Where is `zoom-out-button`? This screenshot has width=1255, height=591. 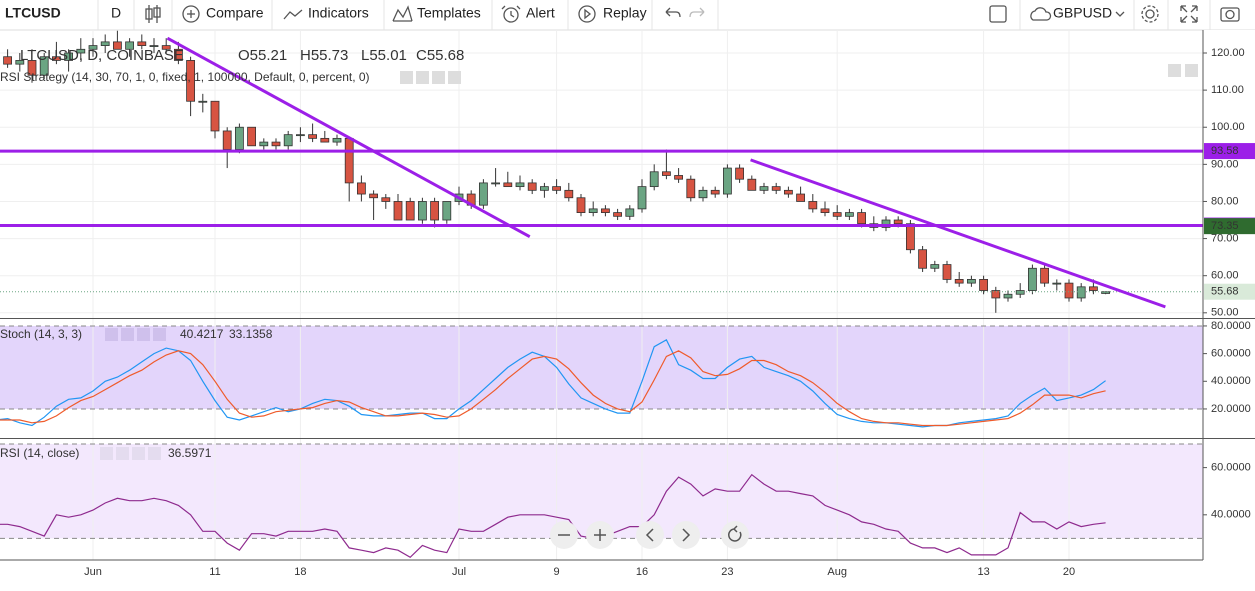 zoom-out-button is located at coordinates (564, 535).